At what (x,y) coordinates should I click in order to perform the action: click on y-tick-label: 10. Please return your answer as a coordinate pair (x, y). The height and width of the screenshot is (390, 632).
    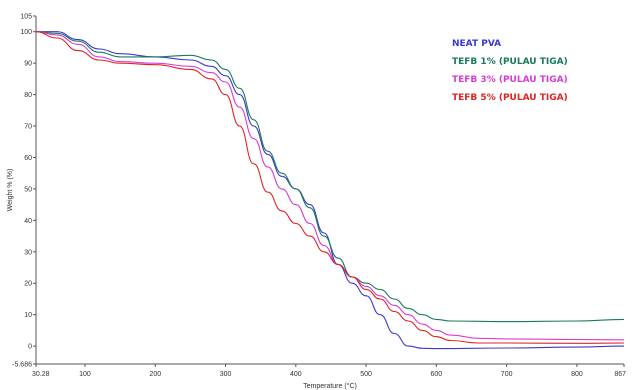
    Looking at the image, I should click on (28, 315).